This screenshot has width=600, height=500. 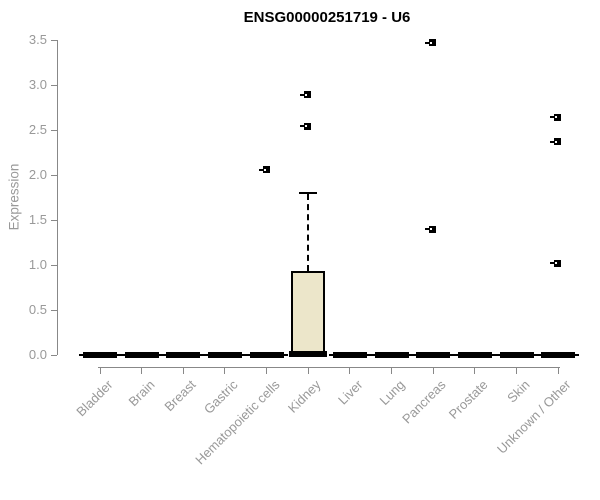 I want to click on y-tick-label: 1.0, so click(x=37, y=264).